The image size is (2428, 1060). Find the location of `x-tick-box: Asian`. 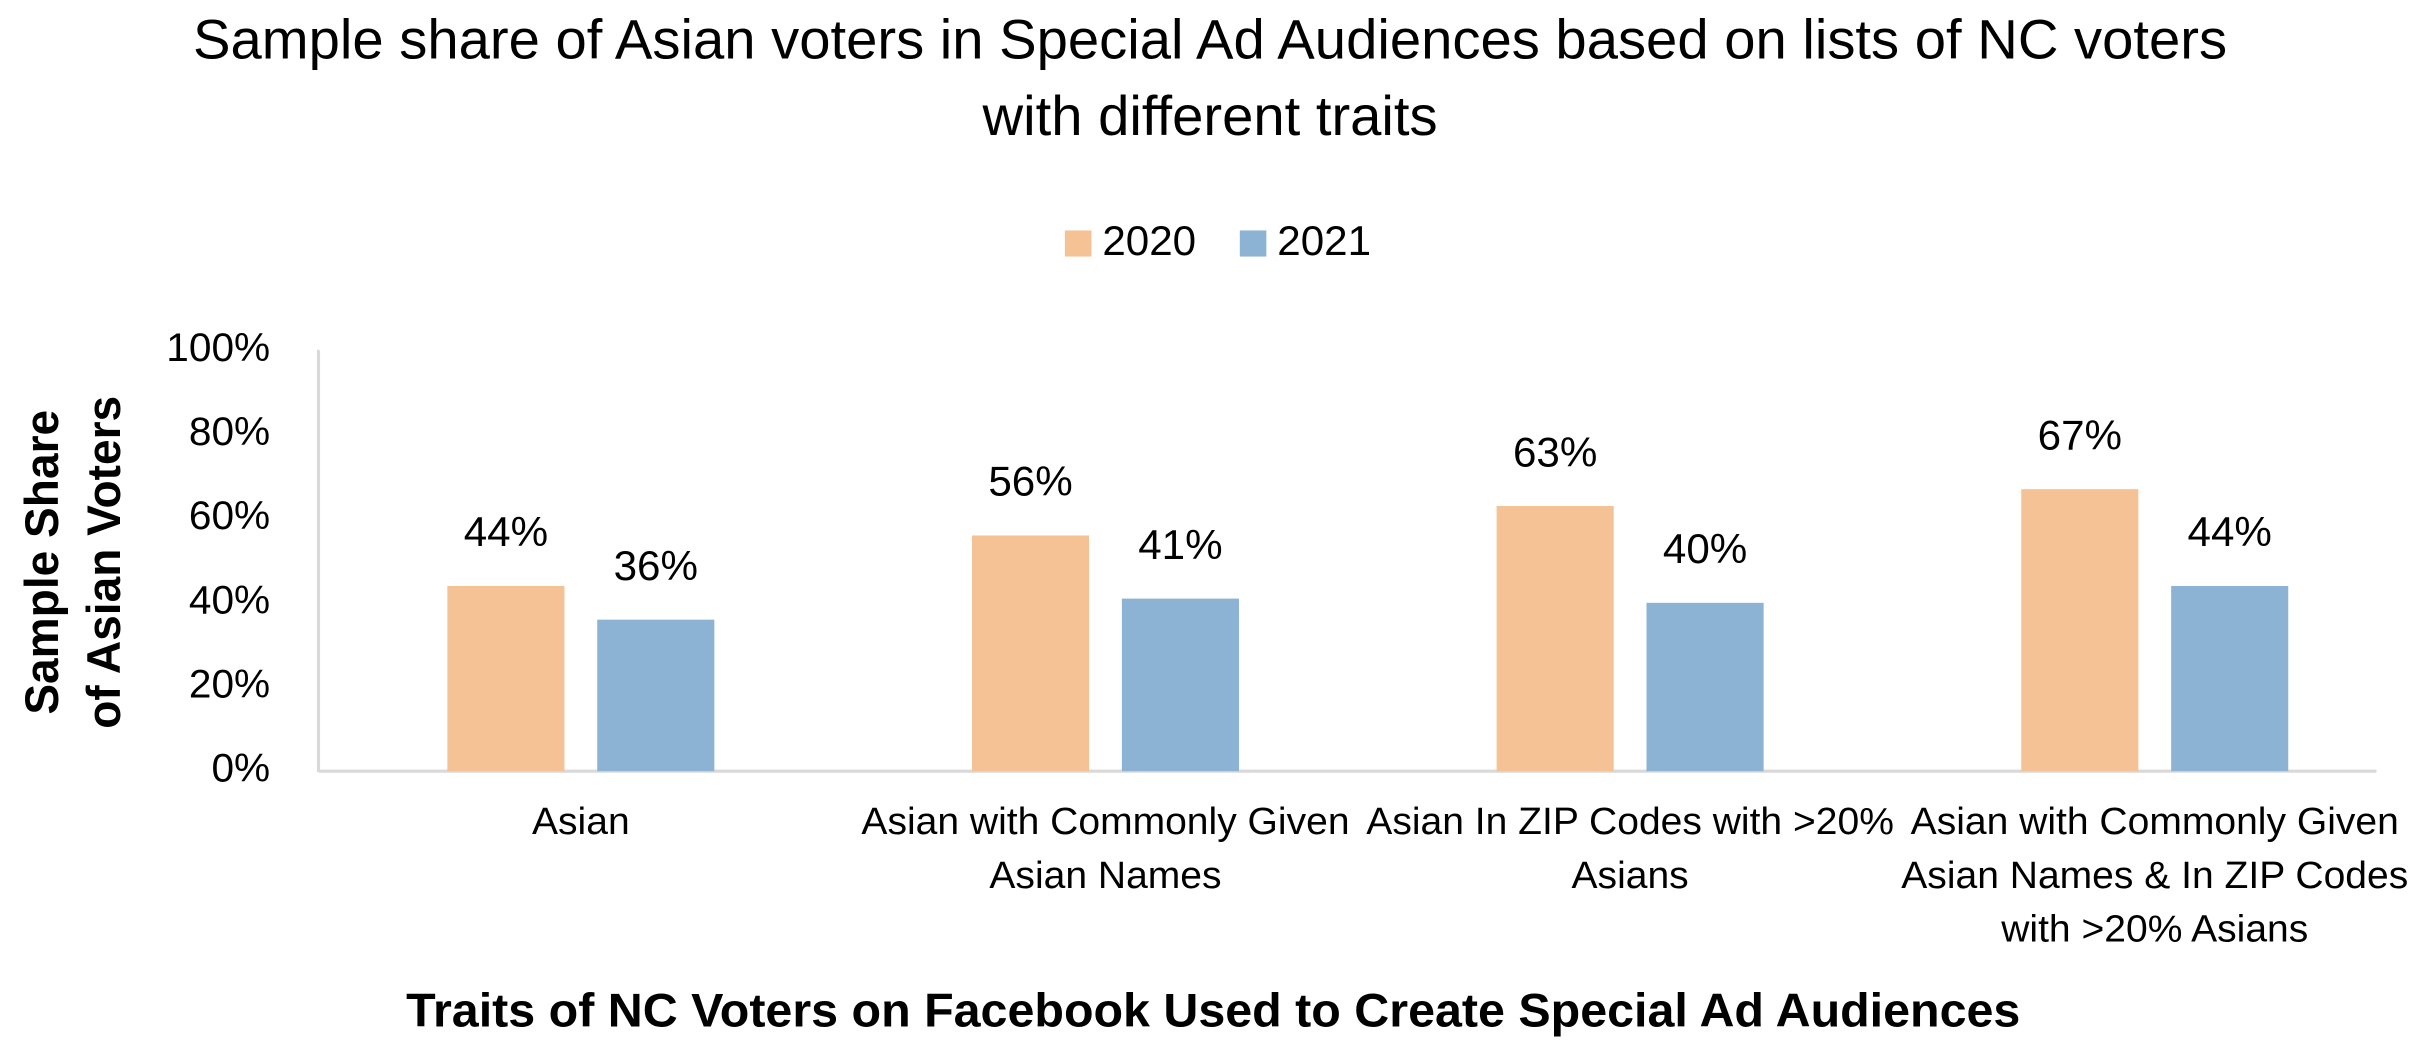

x-tick-box: Asian is located at coordinates (581, 822).